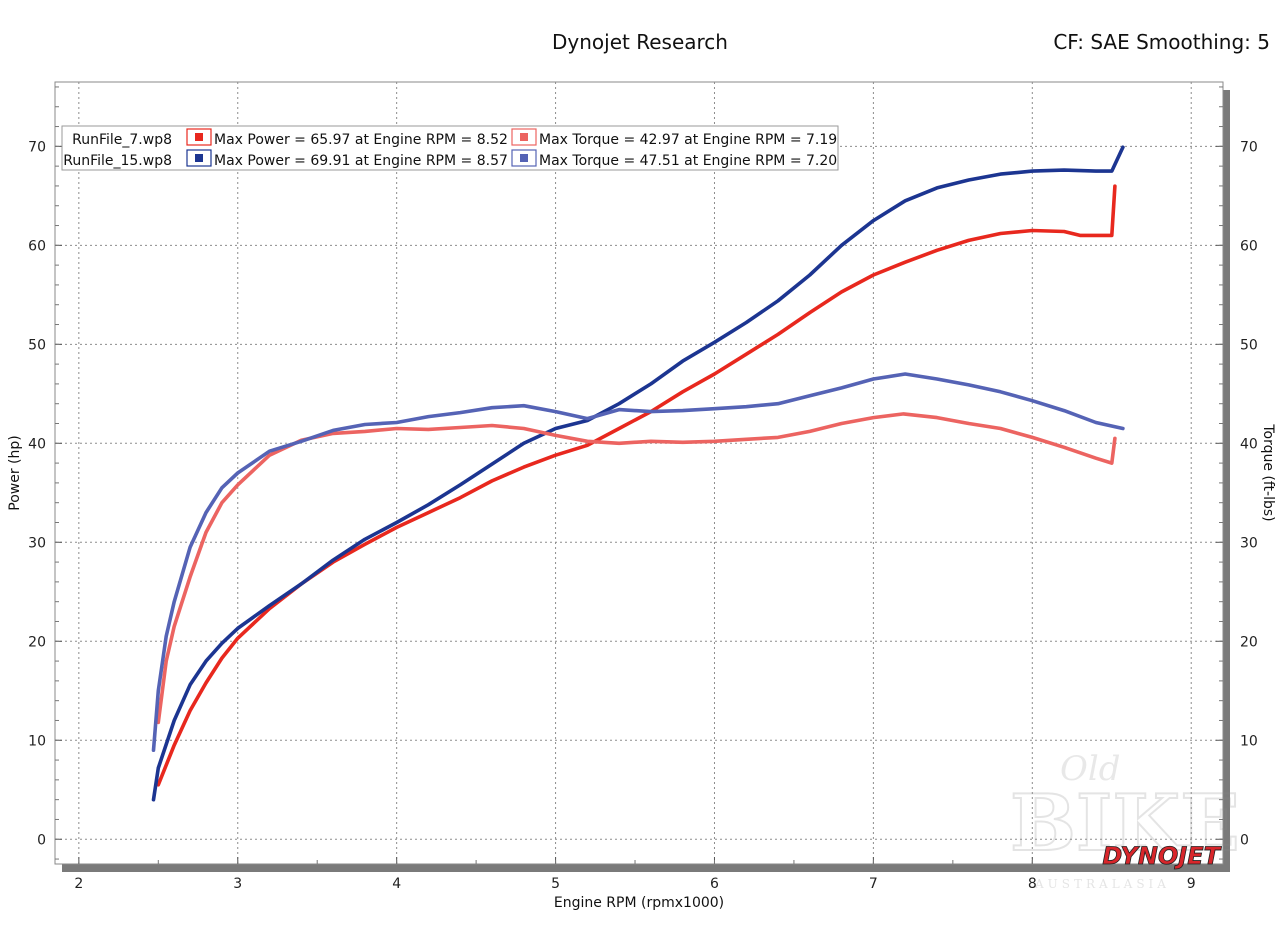 This screenshot has height=935, width=1280. Describe the element at coordinates (361, 140) in the screenshot. I see `legend-power-run7: Max Power = 65.97 at Engine RPM = 8.52` at that location.